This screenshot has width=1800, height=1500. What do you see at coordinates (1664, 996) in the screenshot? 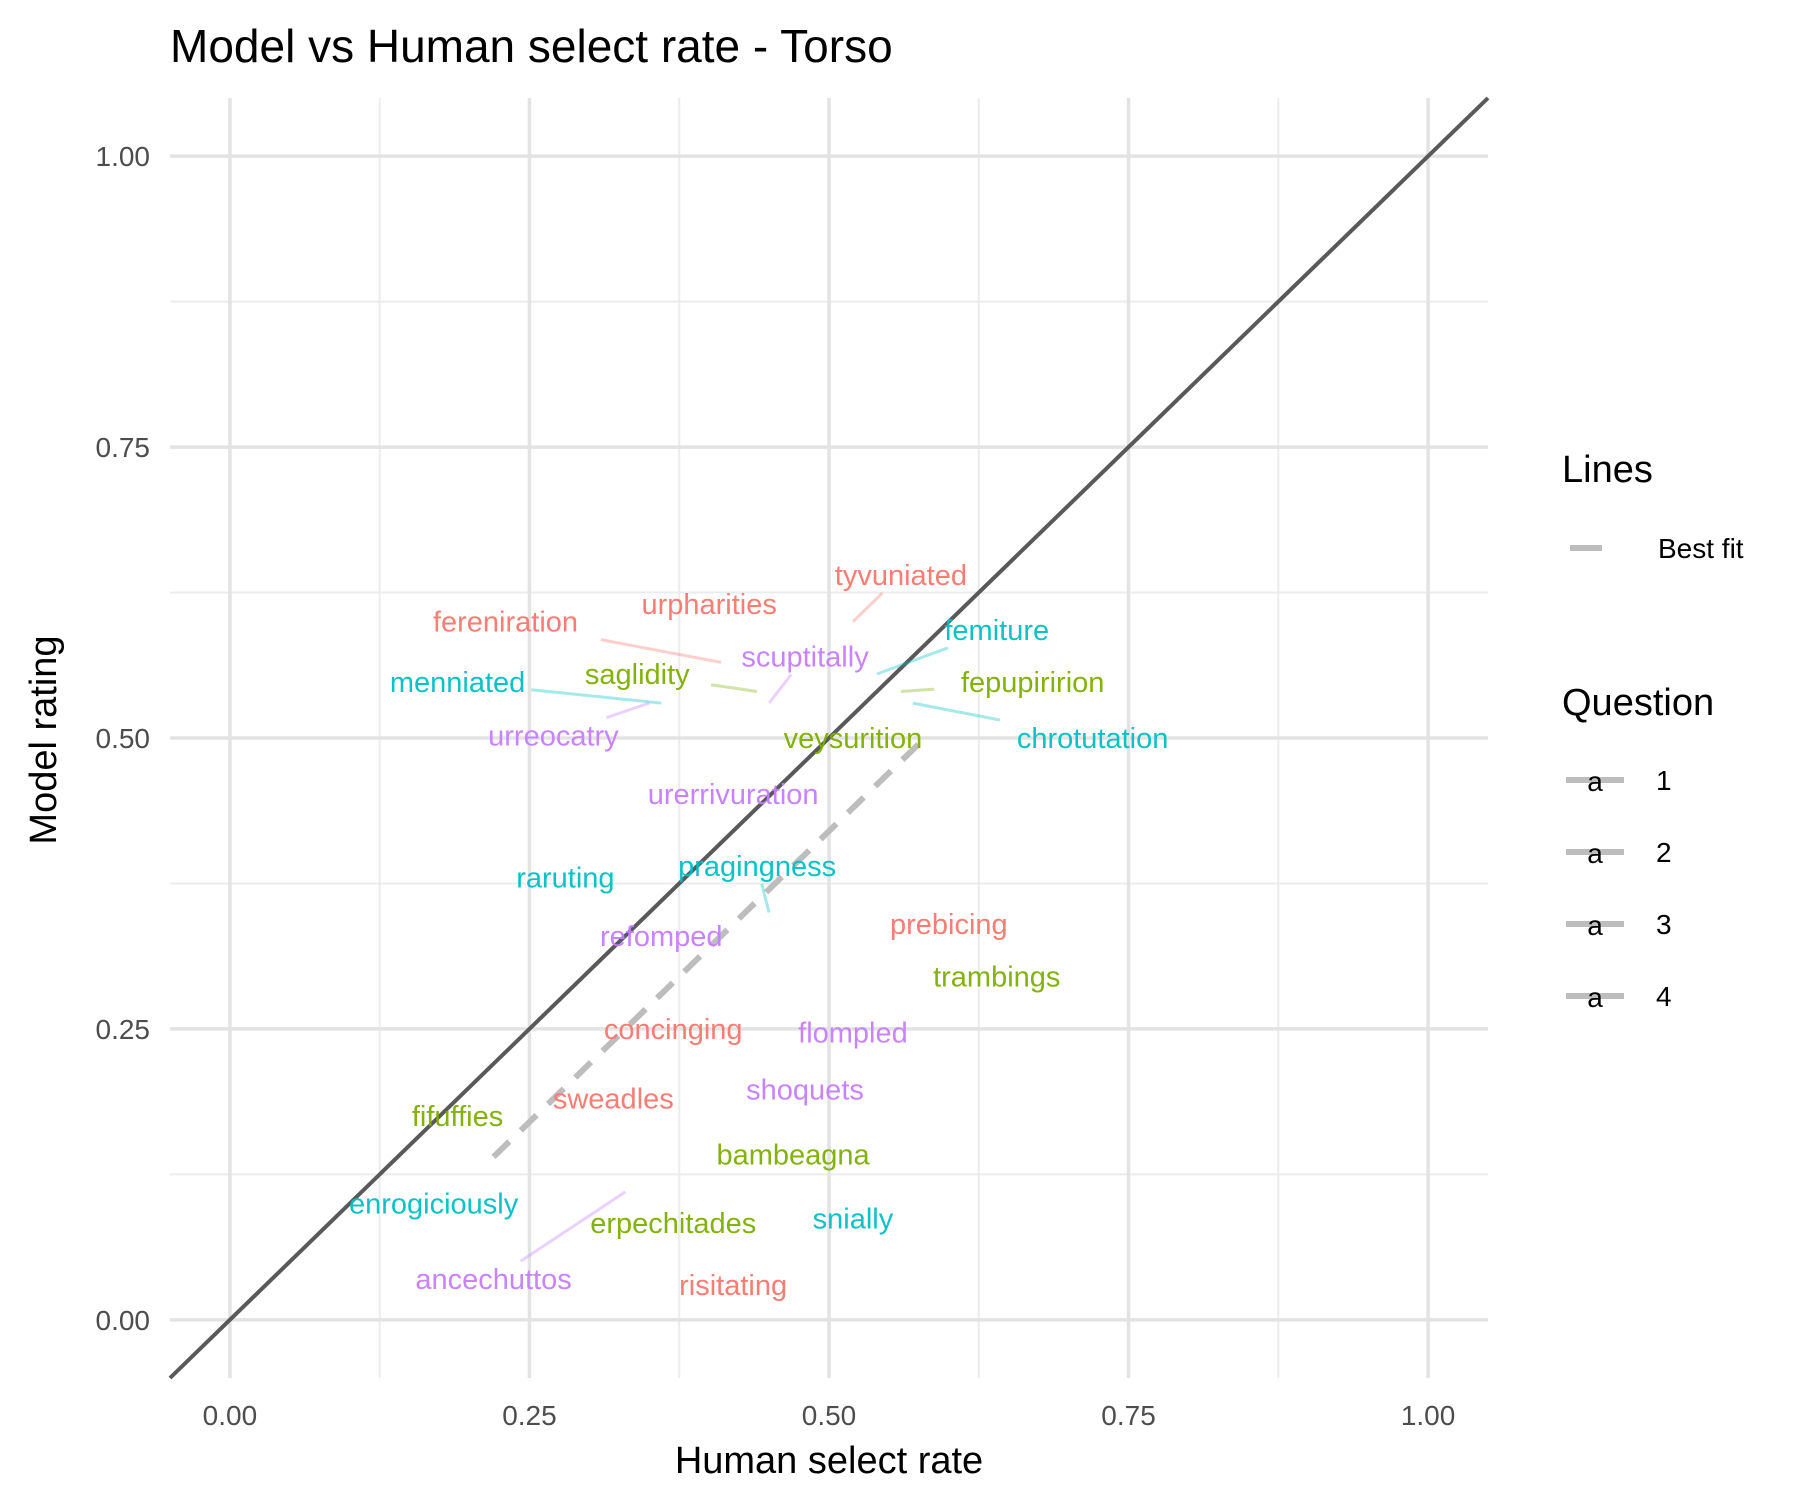
I see `legend-question-label: 4` at bounding box center [1664, 996].